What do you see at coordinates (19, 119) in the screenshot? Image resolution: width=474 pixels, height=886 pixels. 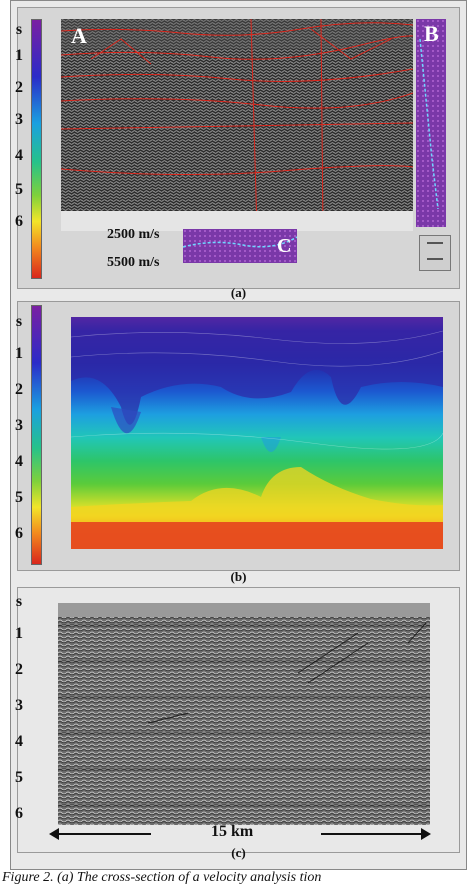 I see `panel-a-tick: 3` at bounding box center [19, 119].